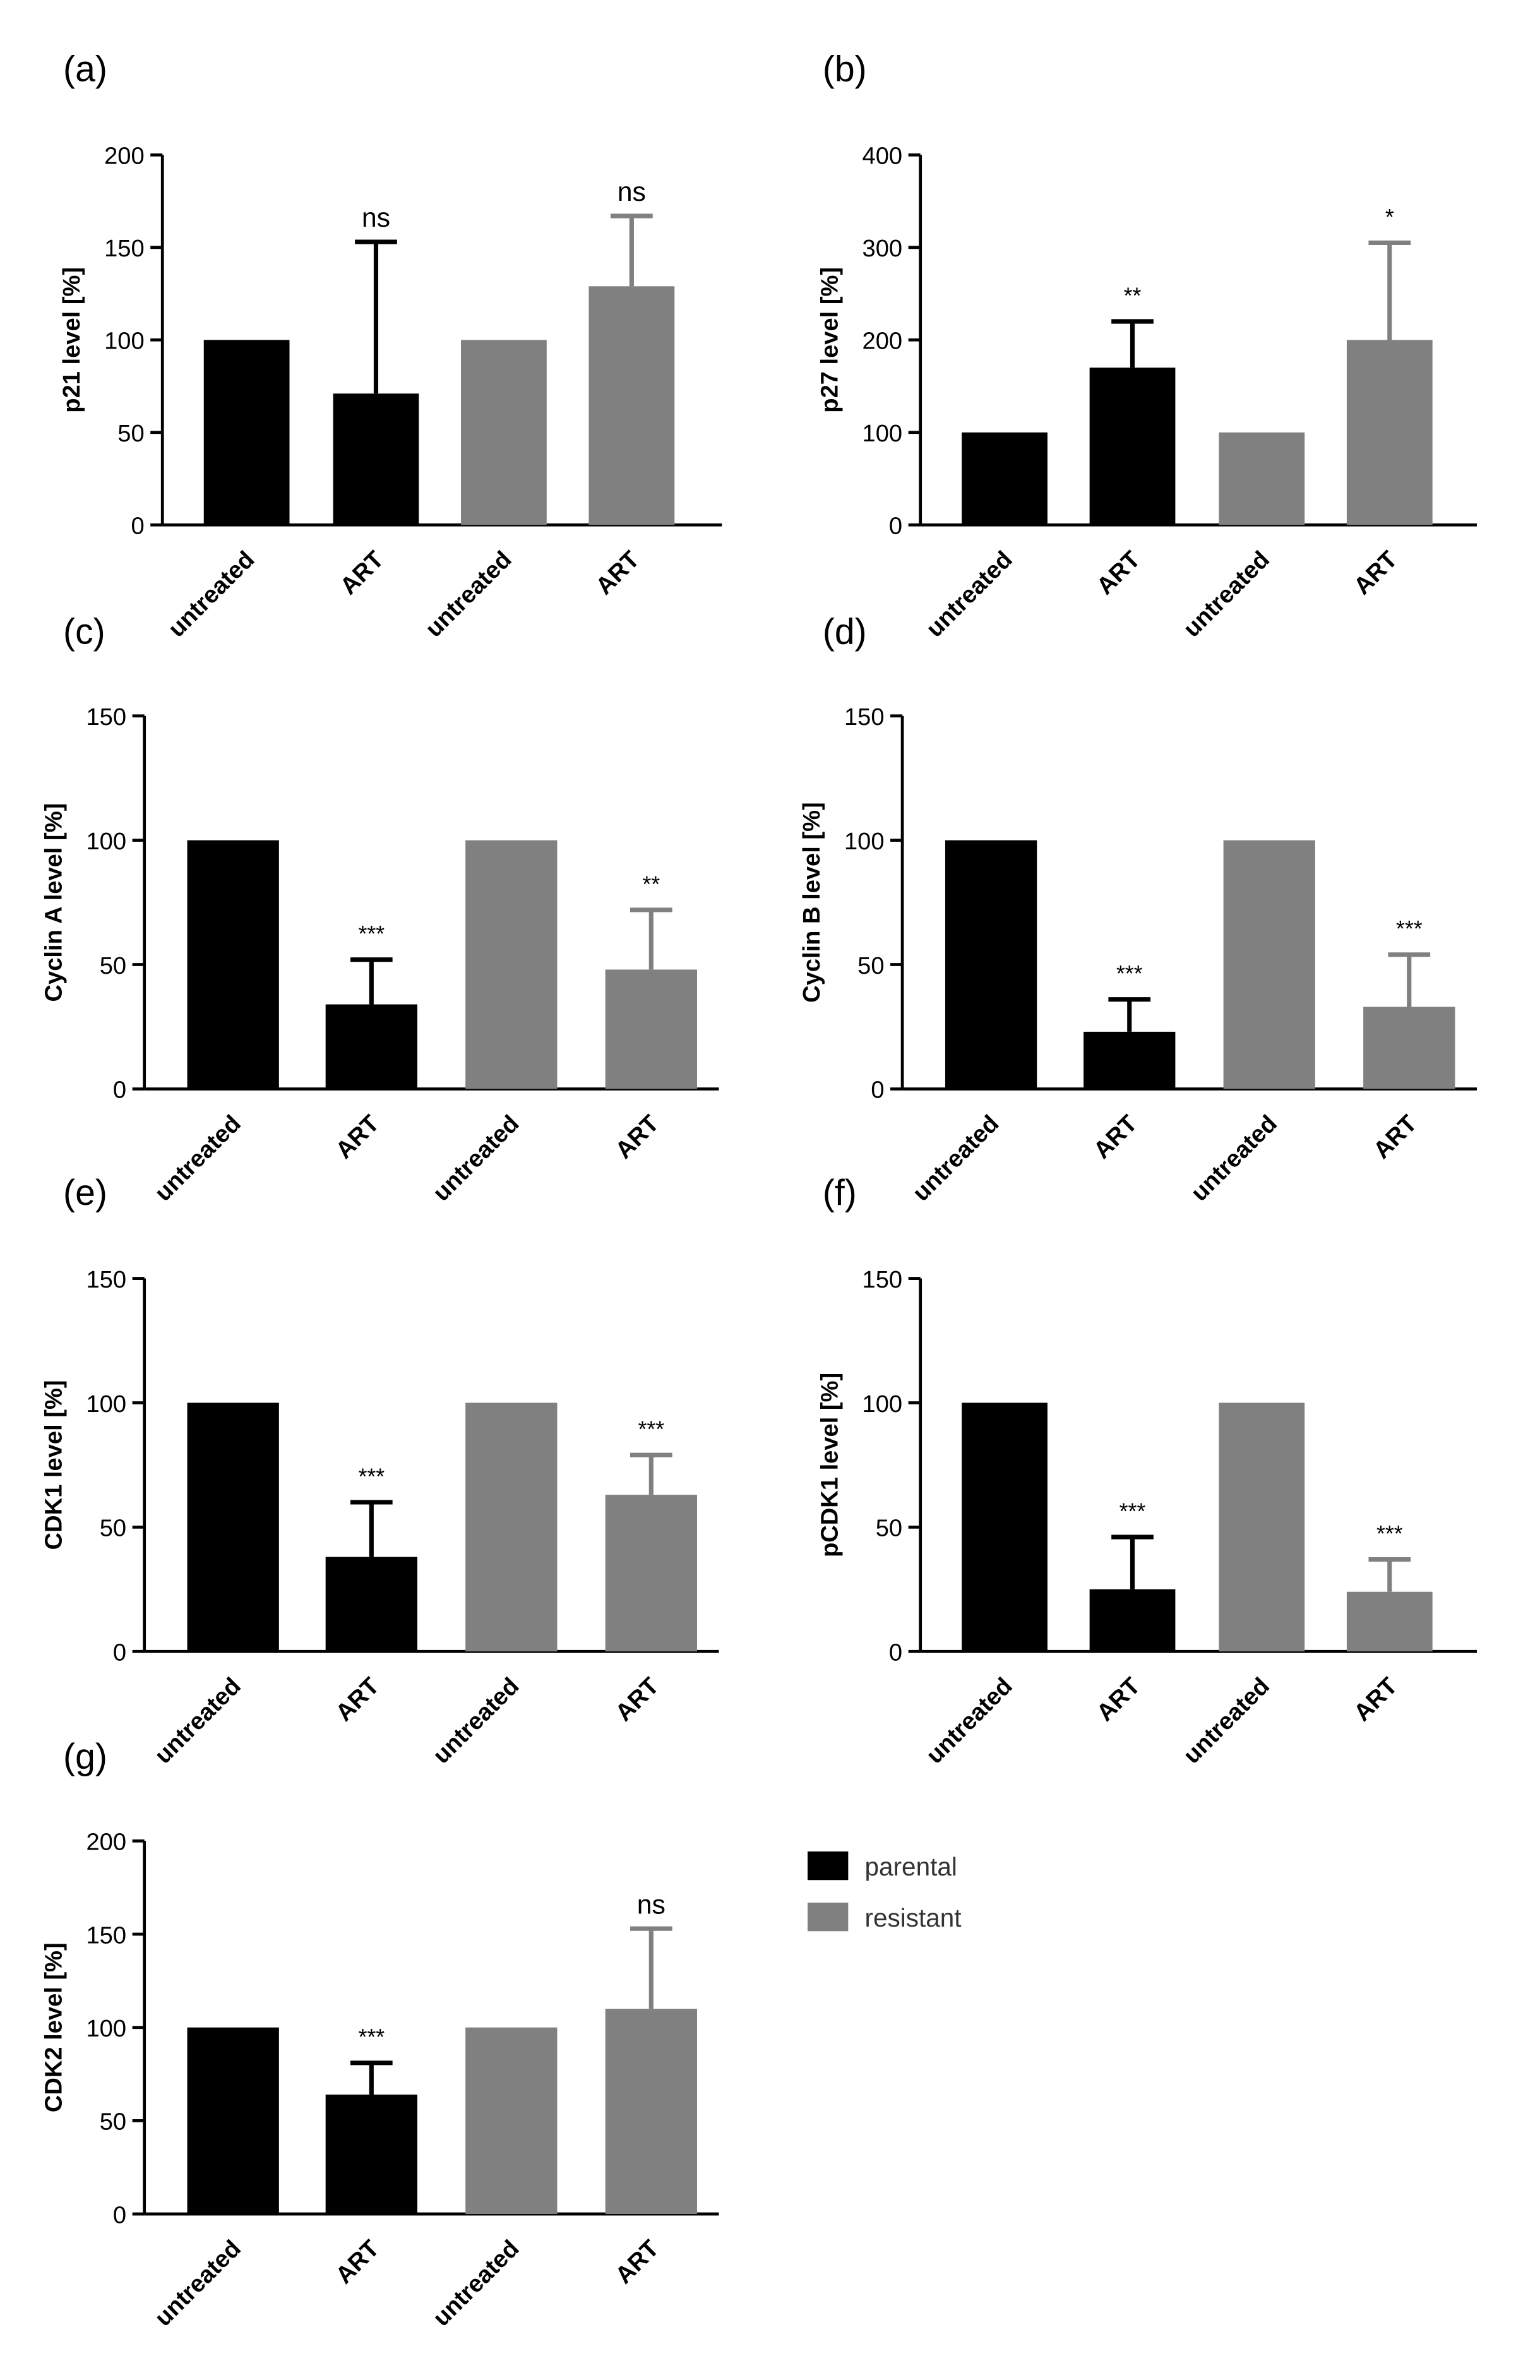  Describe the element at coordinates (911, 1866) in the screenshot. I see `legend-label-parental: parental` at that location.